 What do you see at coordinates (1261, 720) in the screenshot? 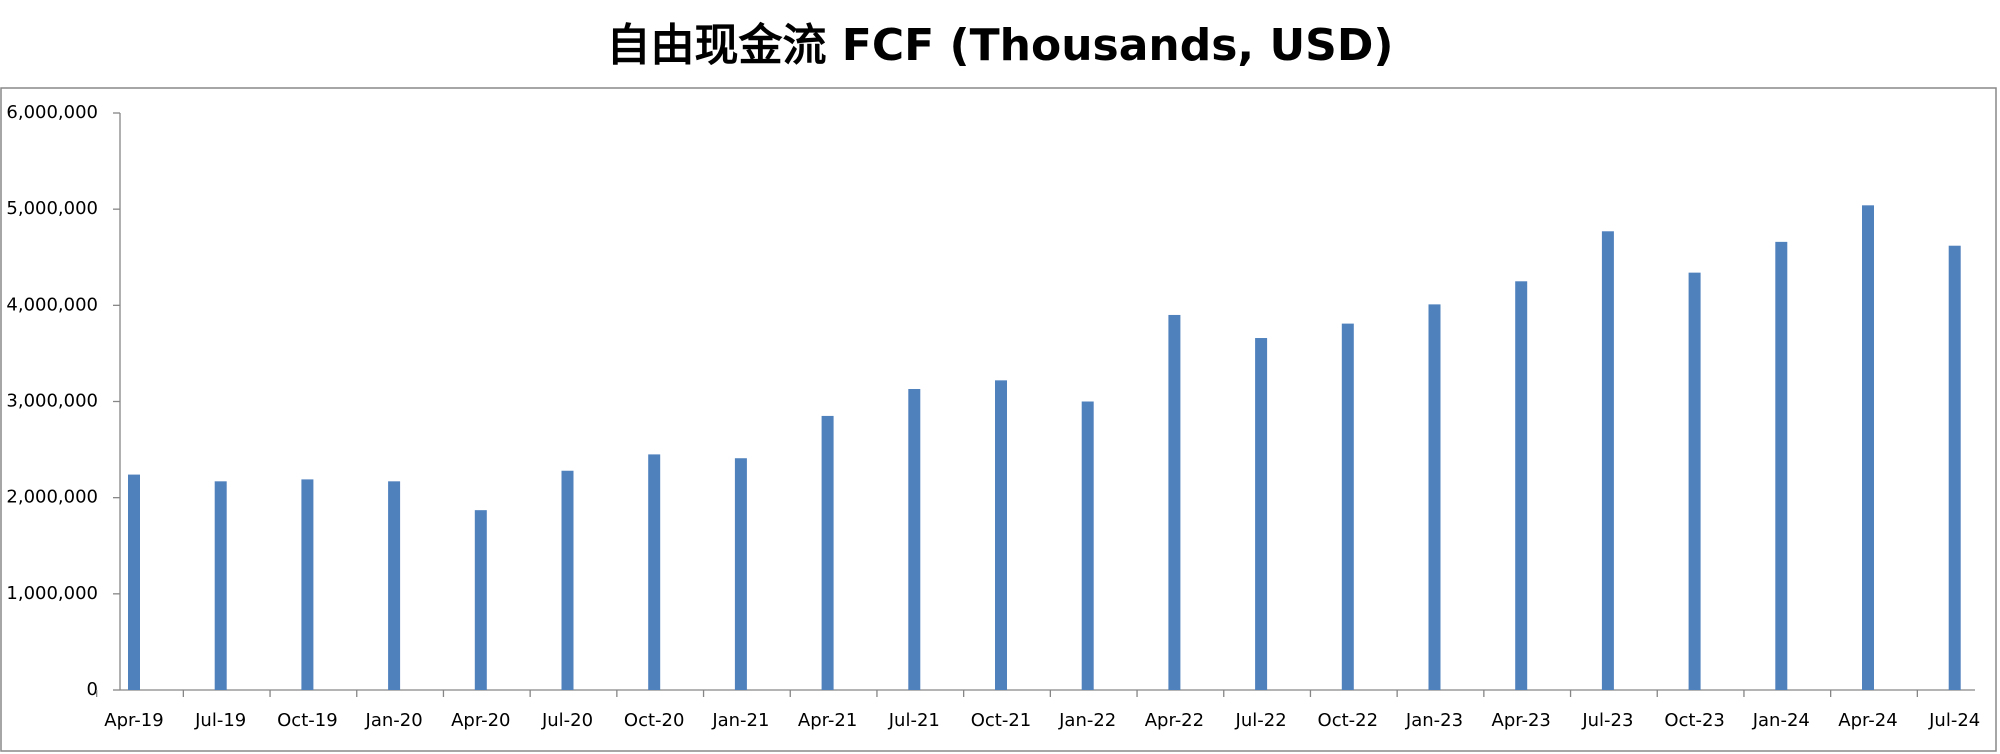
I see `x-tick-label: Jul-22` at bounding box center [1261, 720].